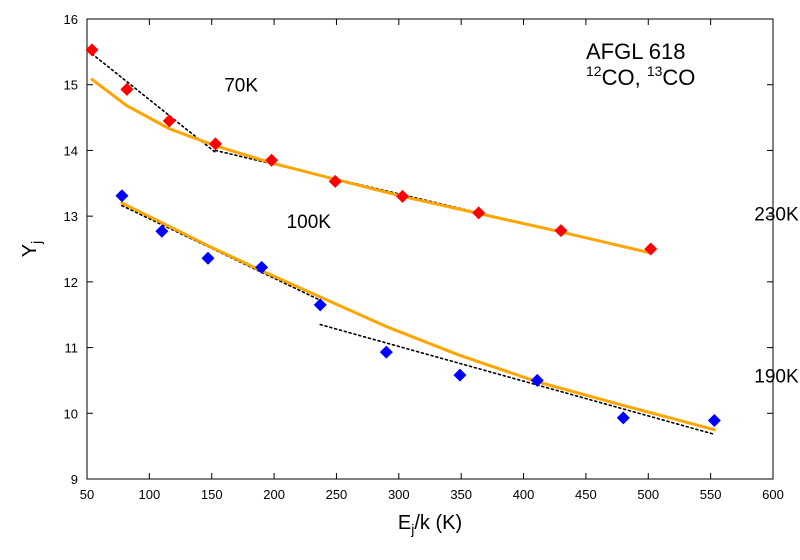  I want to click on x-tick-label: 400, so click(524, 494).